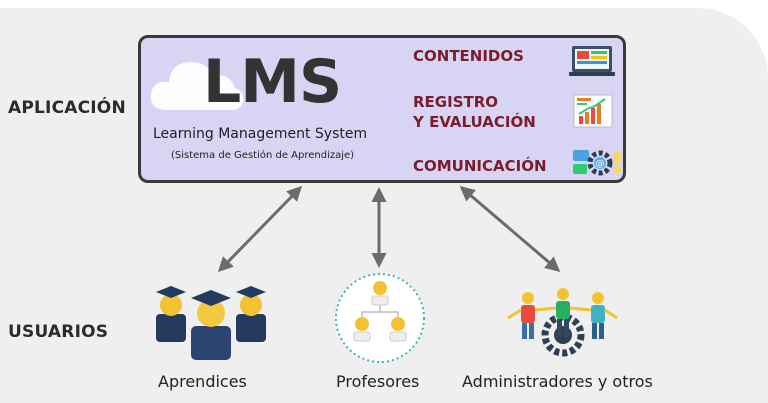 The width and height of the screenshot is (768, 403). I want to click on learners-label: Aprendices, so click(202, 381).